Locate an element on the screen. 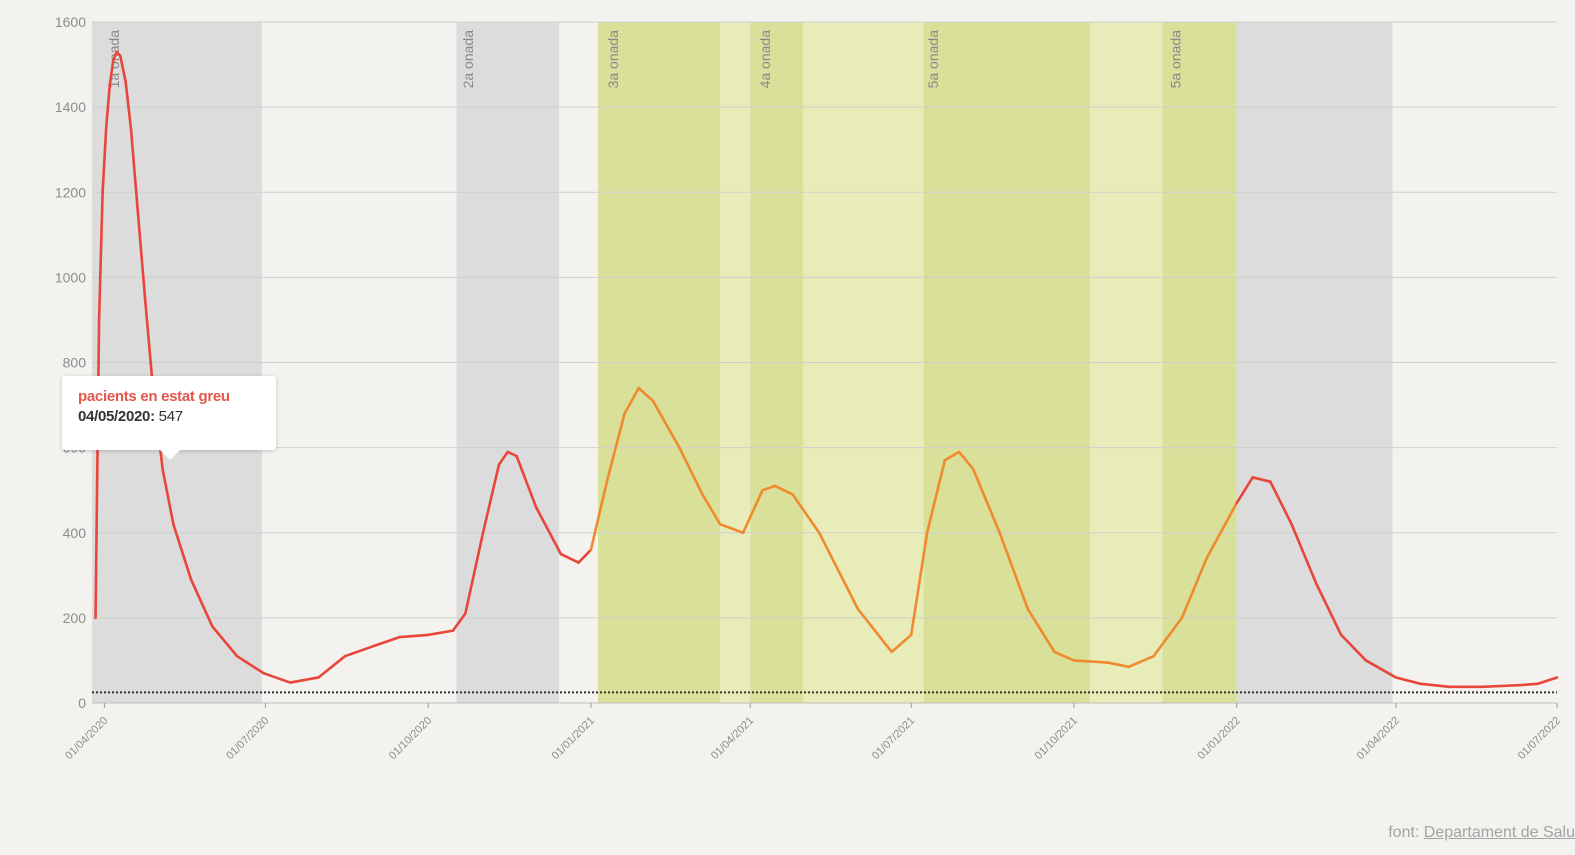 This screenshot has height=855, width=1575. tooltip-date: 04/05/2020: is located at coordinates (116, 416).